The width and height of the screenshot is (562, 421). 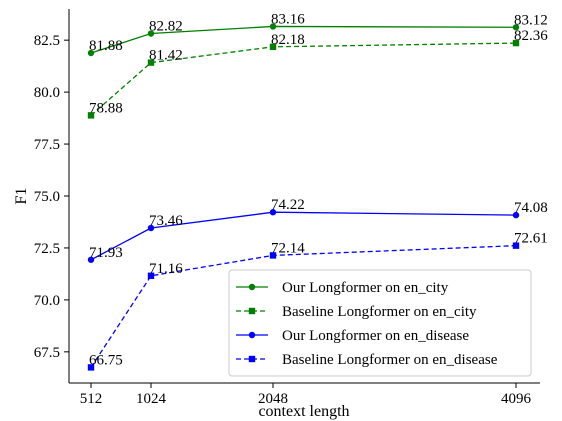 What do you see at coordinates (303, 236) in the screenshot?
I see `series-2-line` at bounding box center [303, 236].